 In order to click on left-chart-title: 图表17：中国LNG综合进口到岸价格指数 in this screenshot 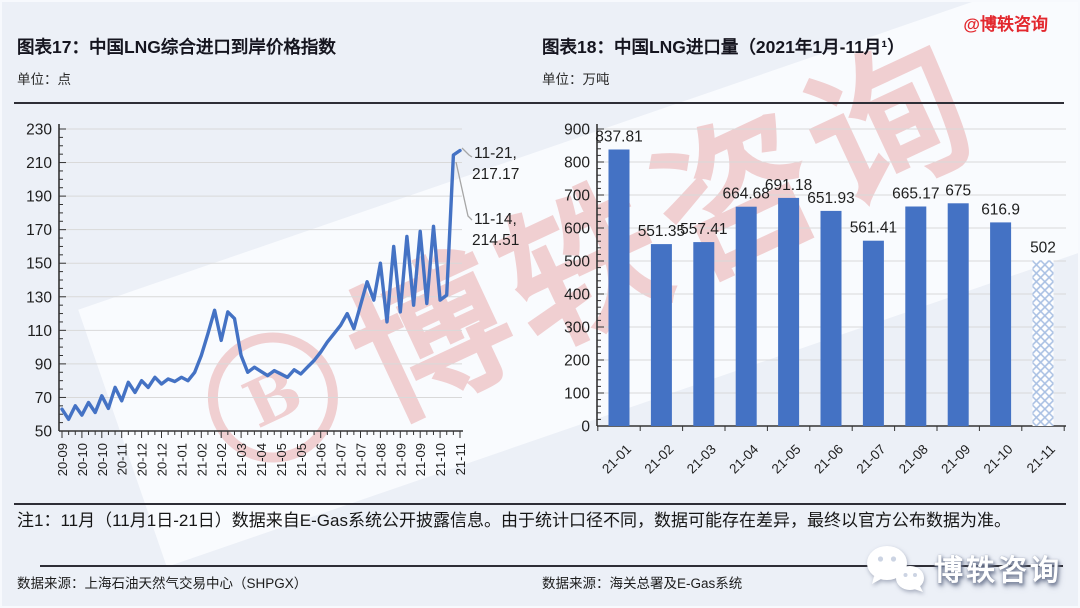, I will do `click(176, 47)`.